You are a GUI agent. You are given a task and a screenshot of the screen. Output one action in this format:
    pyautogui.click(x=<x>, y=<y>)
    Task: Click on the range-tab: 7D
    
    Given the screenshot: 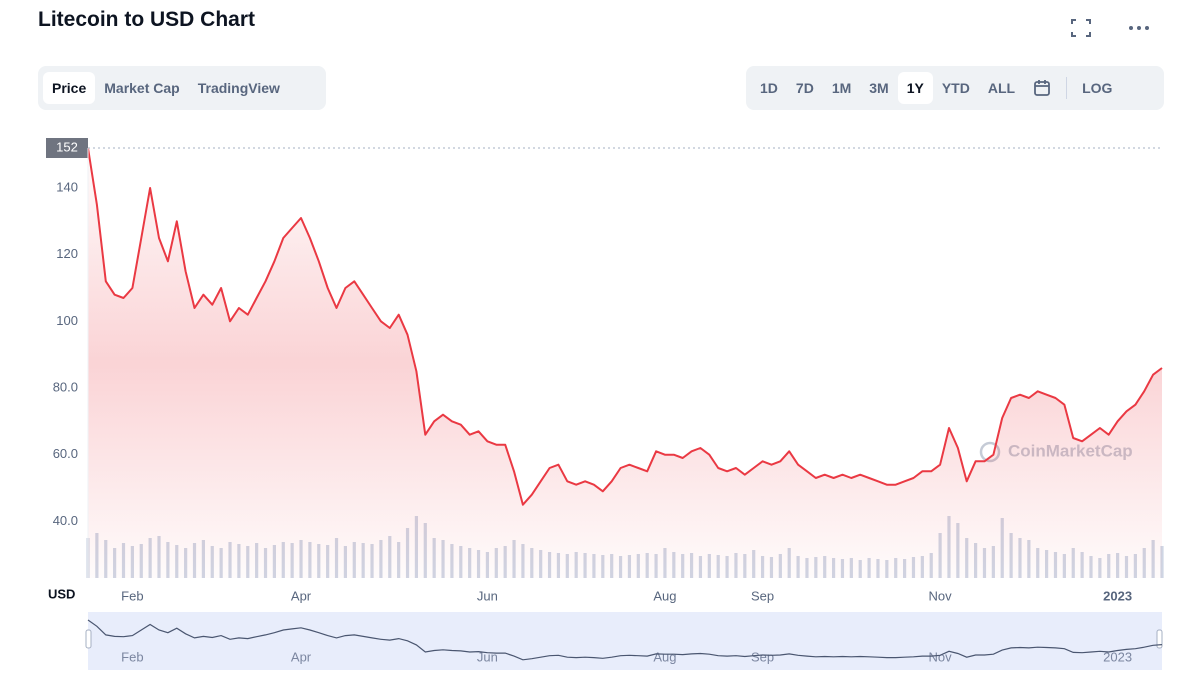 What is the action you would take?
    pyautogui.click(x=804, y=88)
    